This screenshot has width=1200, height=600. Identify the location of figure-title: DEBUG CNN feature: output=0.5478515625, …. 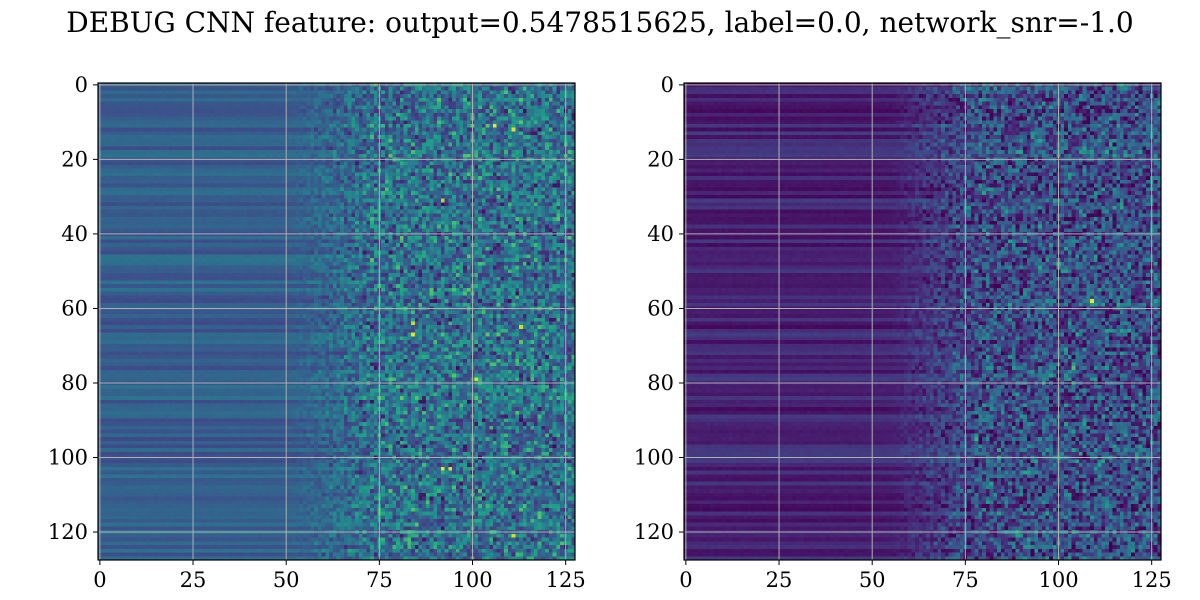
(600, 22).